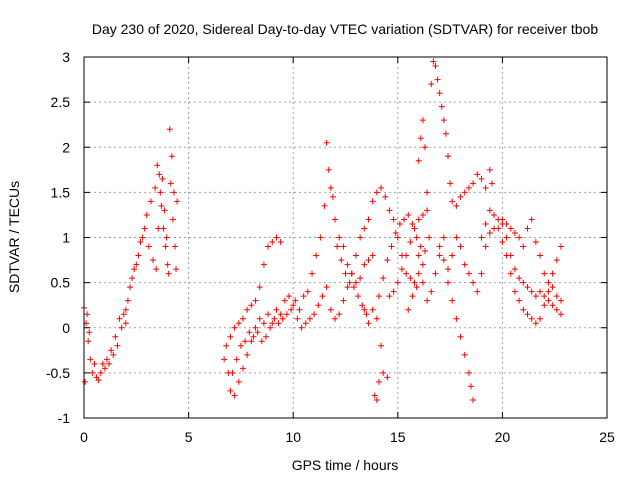  What do you see at coordinates (607, 437) in the screenshot?
I see `x-tick-label: 25` at bounding box center [607, 437].